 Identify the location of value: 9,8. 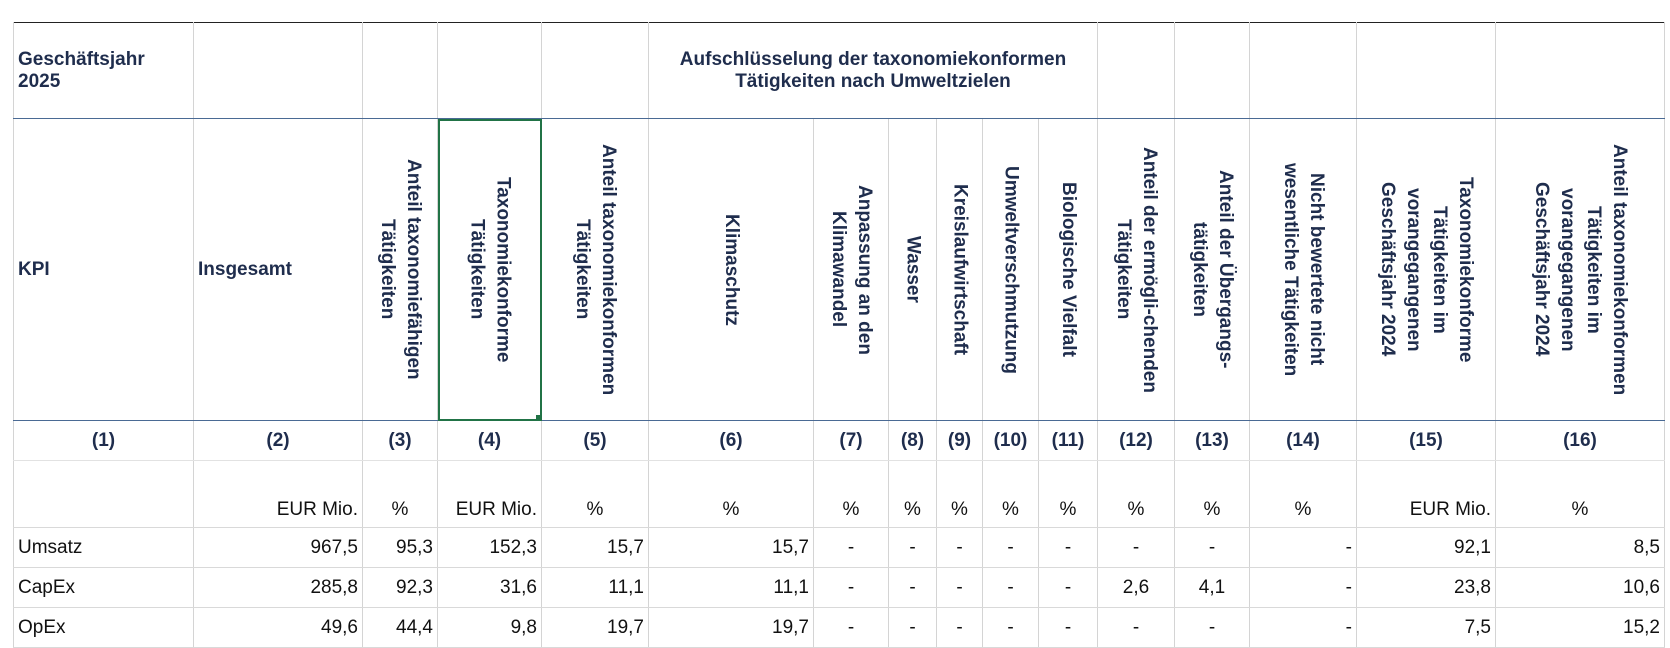
(489, 627).